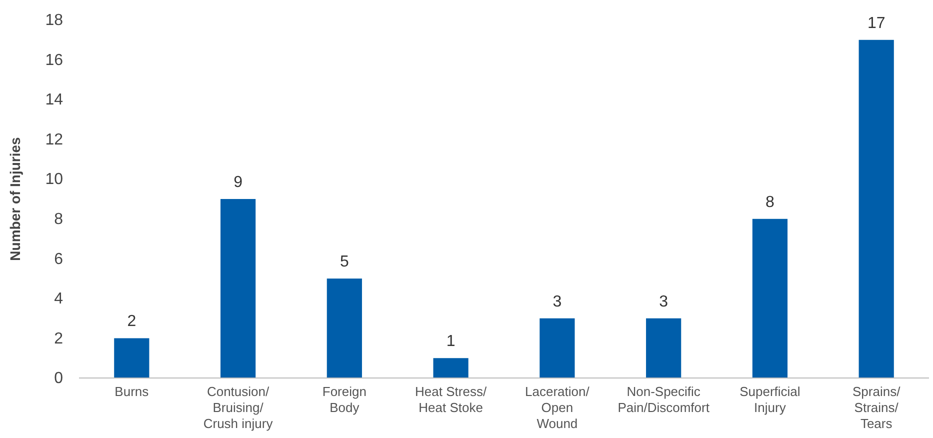 The width and height of the screenshot is (933, 438). Describe the element at coordinates (59, 299) in the screenshot. I see `y-tick-label: 4` at that location.